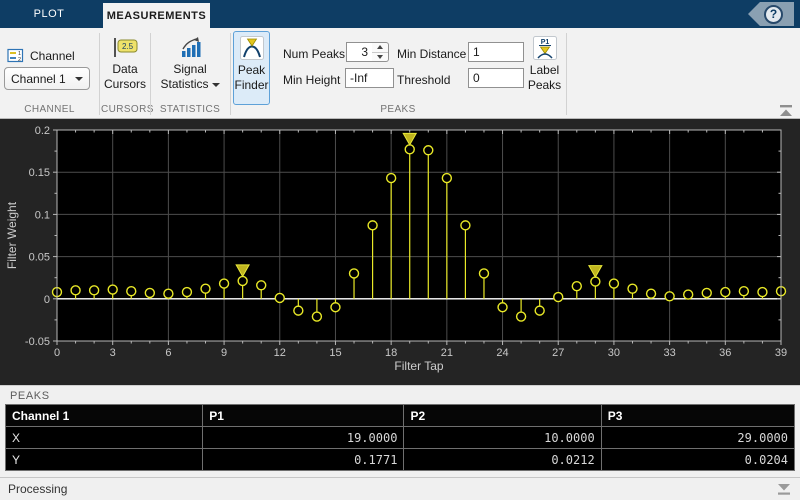 Image resolution: width=800 pixels, height=500 pixels. What do you see at coordinates (104, 459) in the screenshot?
I see `row-label-y: Y` at bounding box center [104, 459].